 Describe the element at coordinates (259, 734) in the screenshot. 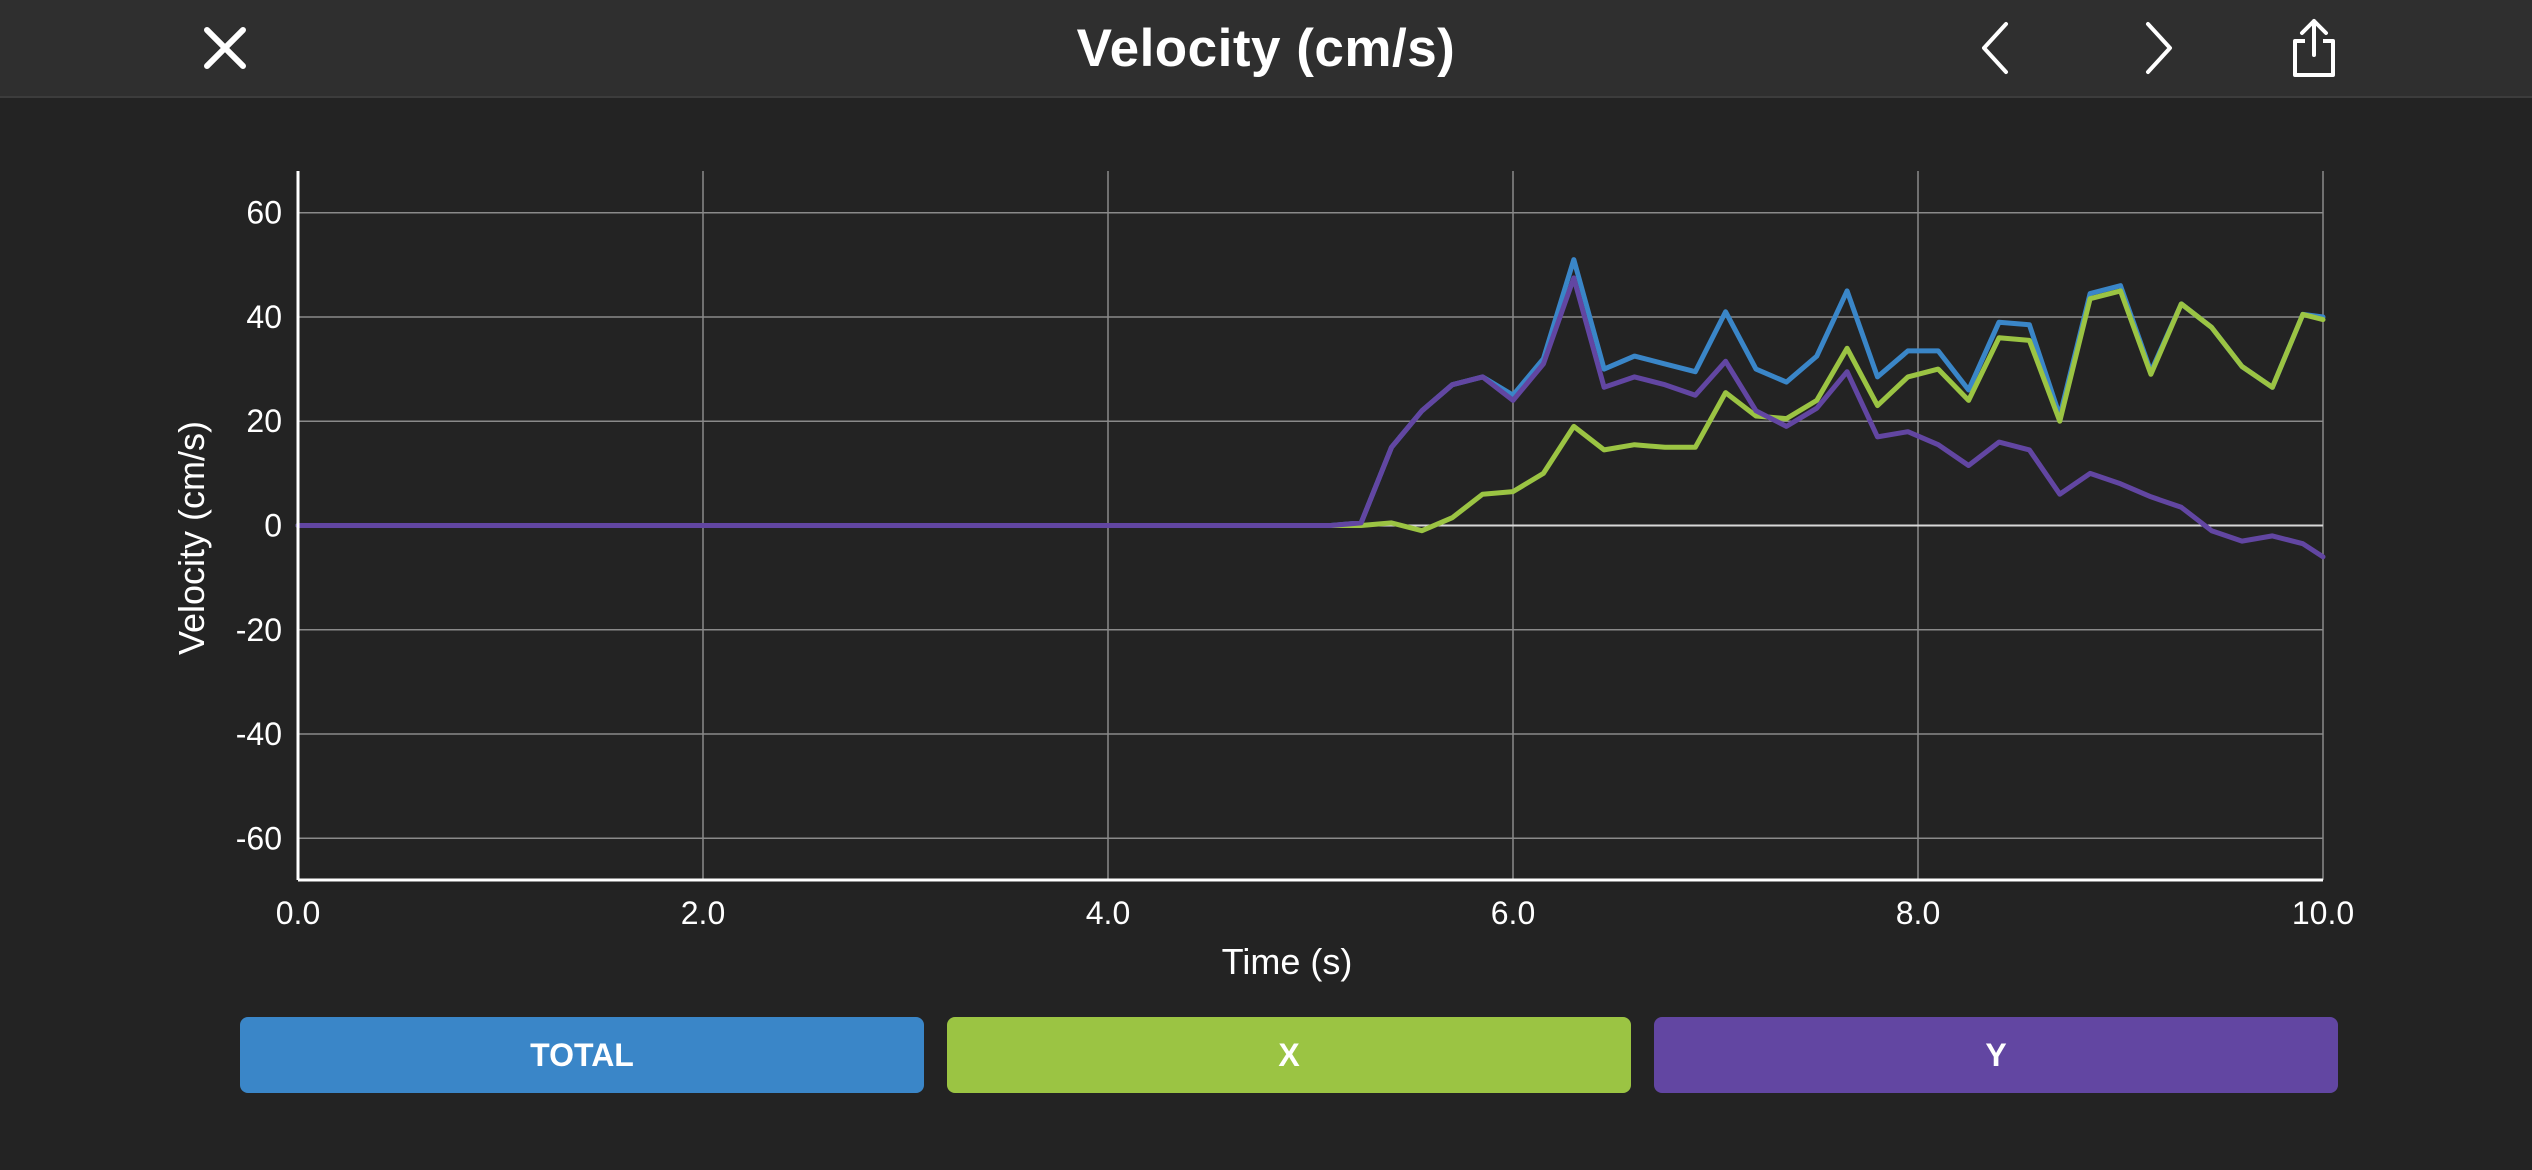

I see `y-tick-label: -40` at that location.